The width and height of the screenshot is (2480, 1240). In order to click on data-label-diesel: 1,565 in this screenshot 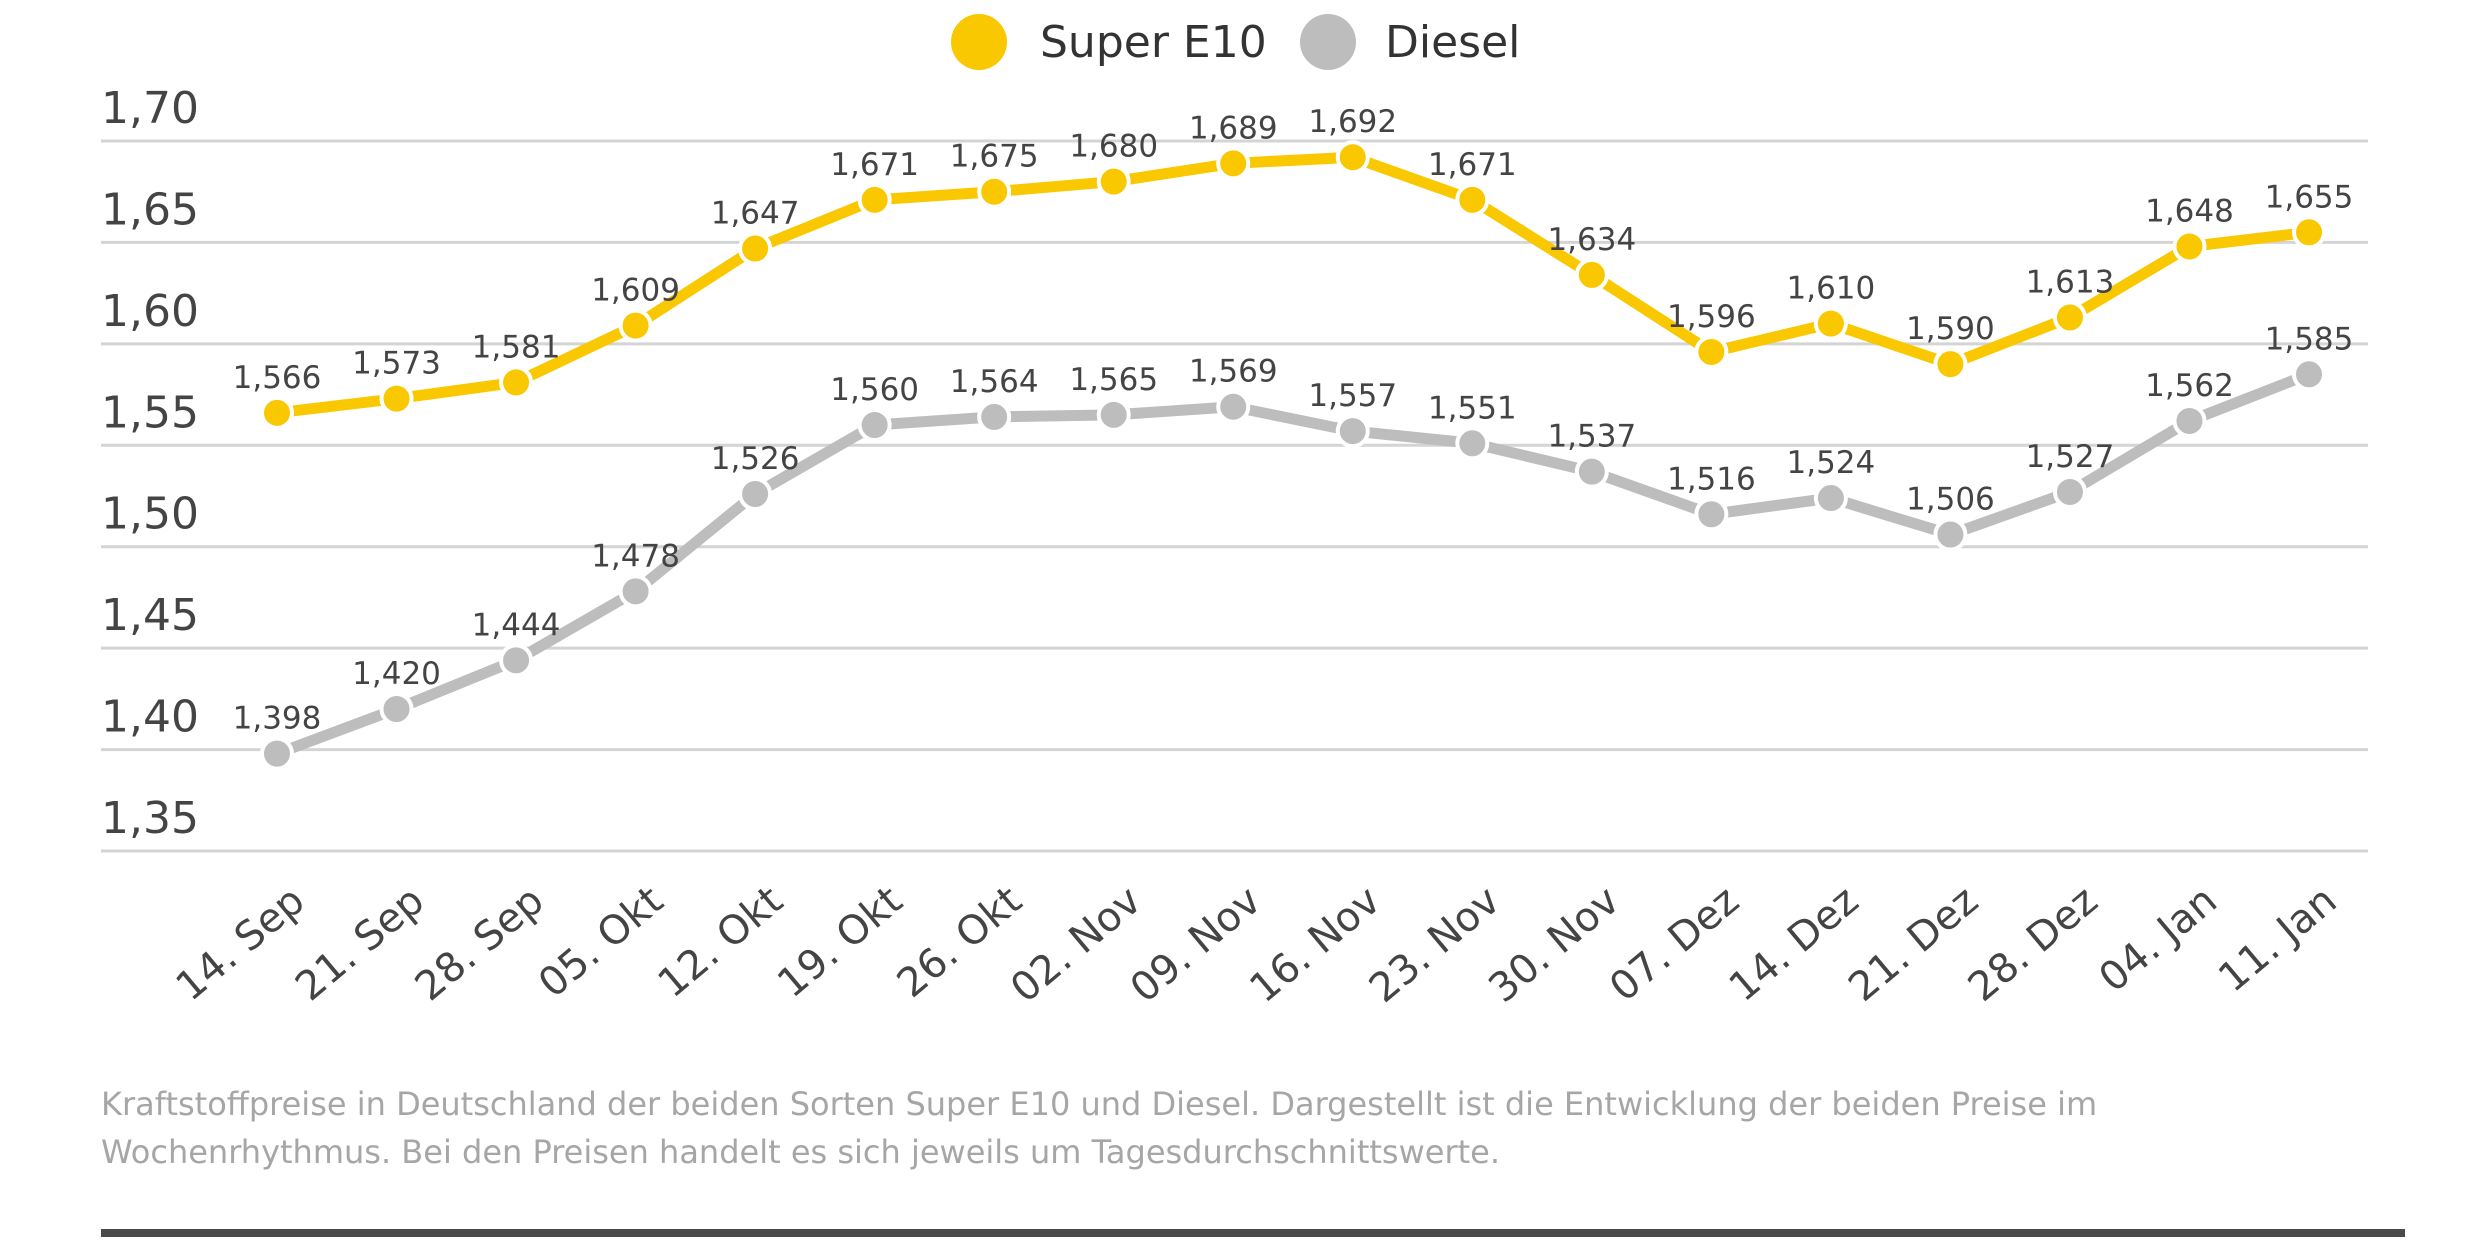, I will do `click(1113, 380)`.